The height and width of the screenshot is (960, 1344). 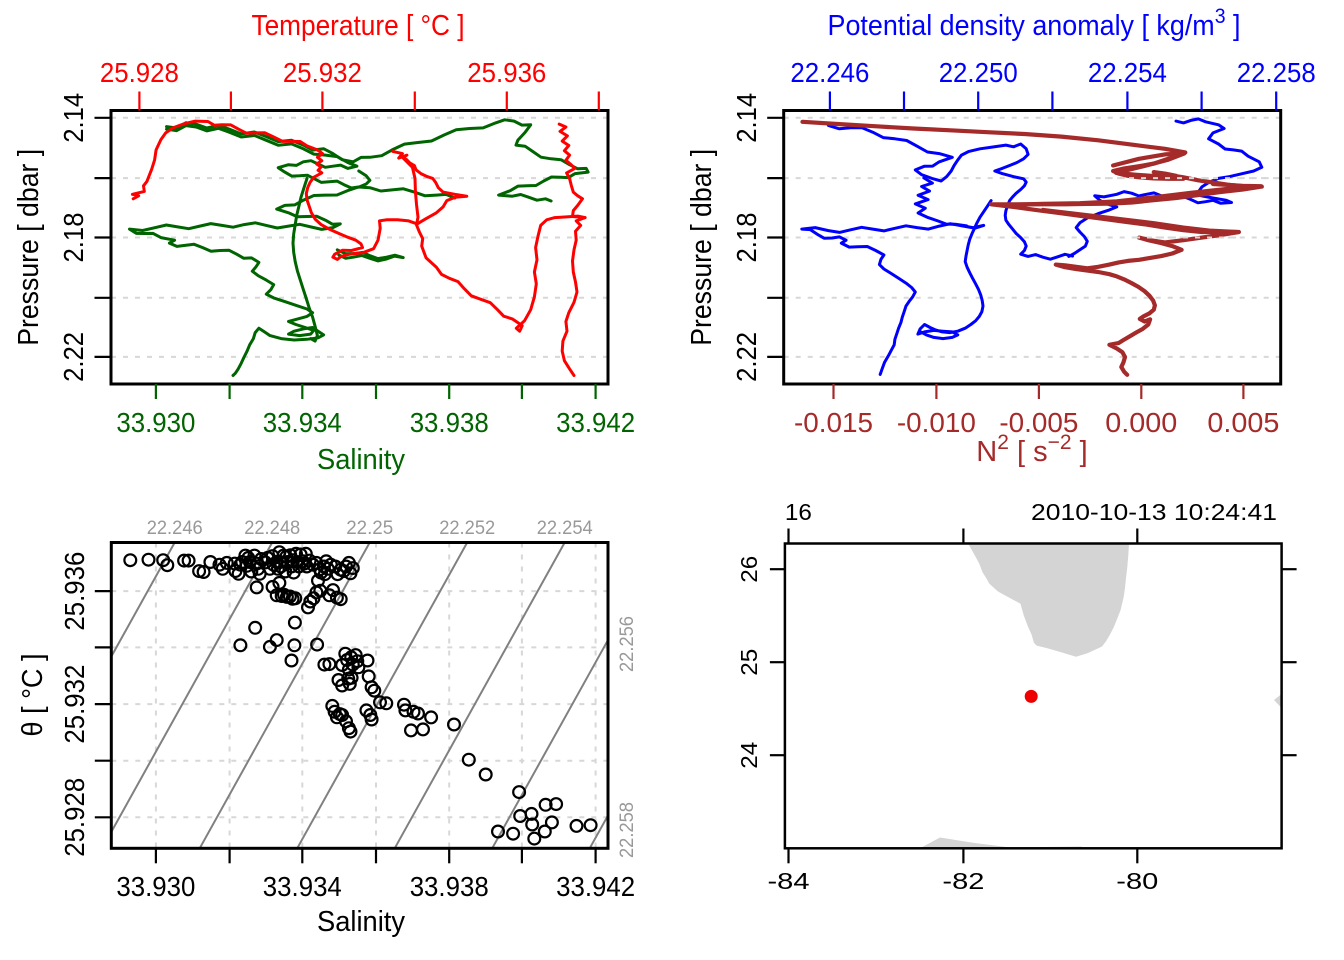 I want to click on svg-text: 2010-10-13 10:24:41, so click(x=1154, y=512).